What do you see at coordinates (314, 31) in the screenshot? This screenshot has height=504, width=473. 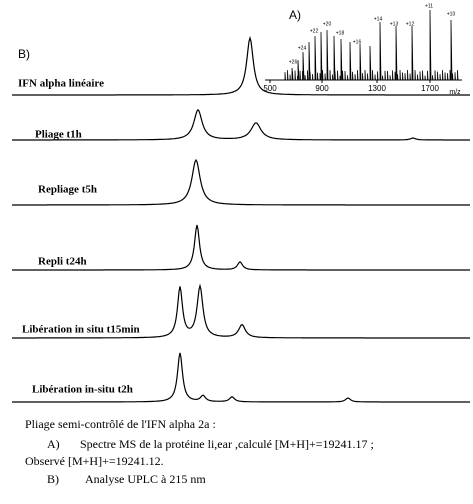 I see `charge-label: +22` at bounding box center [314, 31].